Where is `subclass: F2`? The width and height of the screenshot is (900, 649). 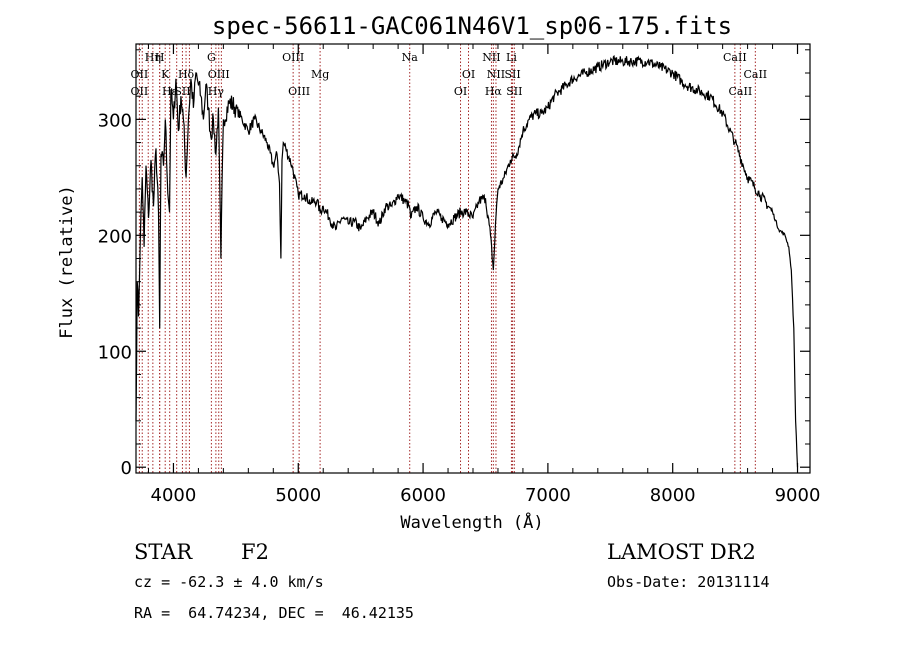 subclass: F2 is located at coordinates (255, 552).